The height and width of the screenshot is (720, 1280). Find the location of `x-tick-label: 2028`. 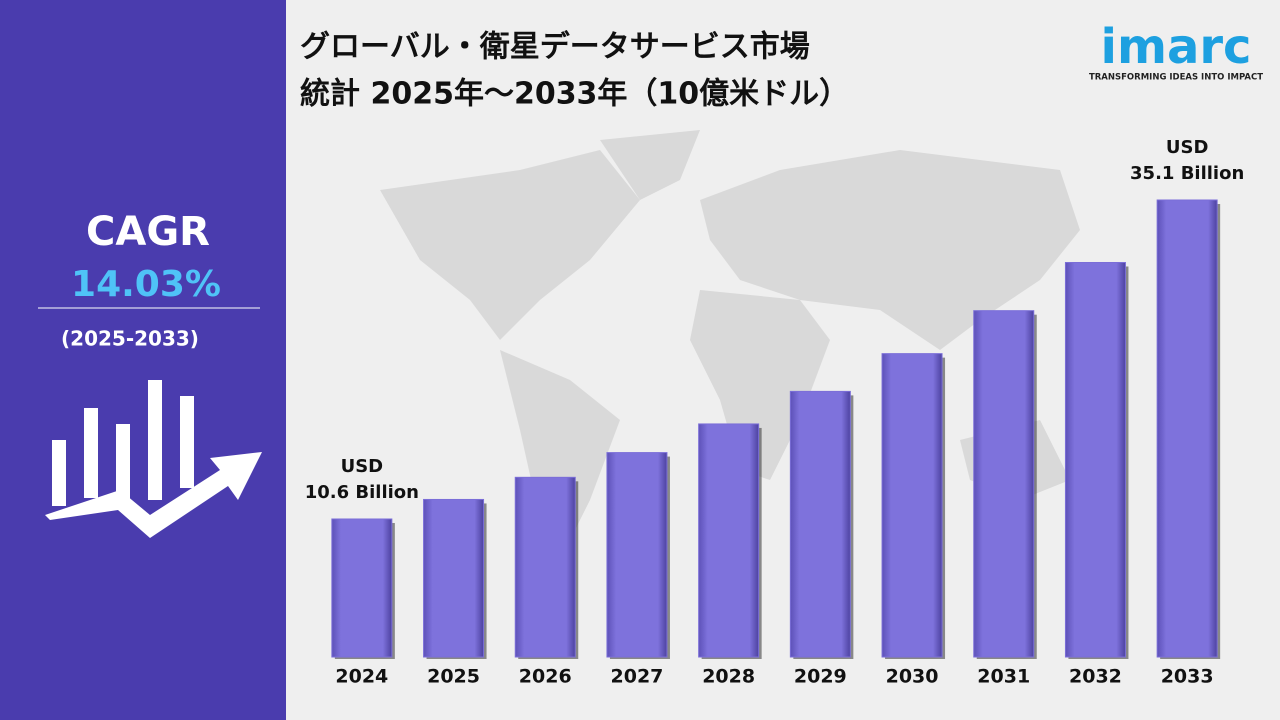

x-tick-label: 2028 is located at coordinates (728, 677).